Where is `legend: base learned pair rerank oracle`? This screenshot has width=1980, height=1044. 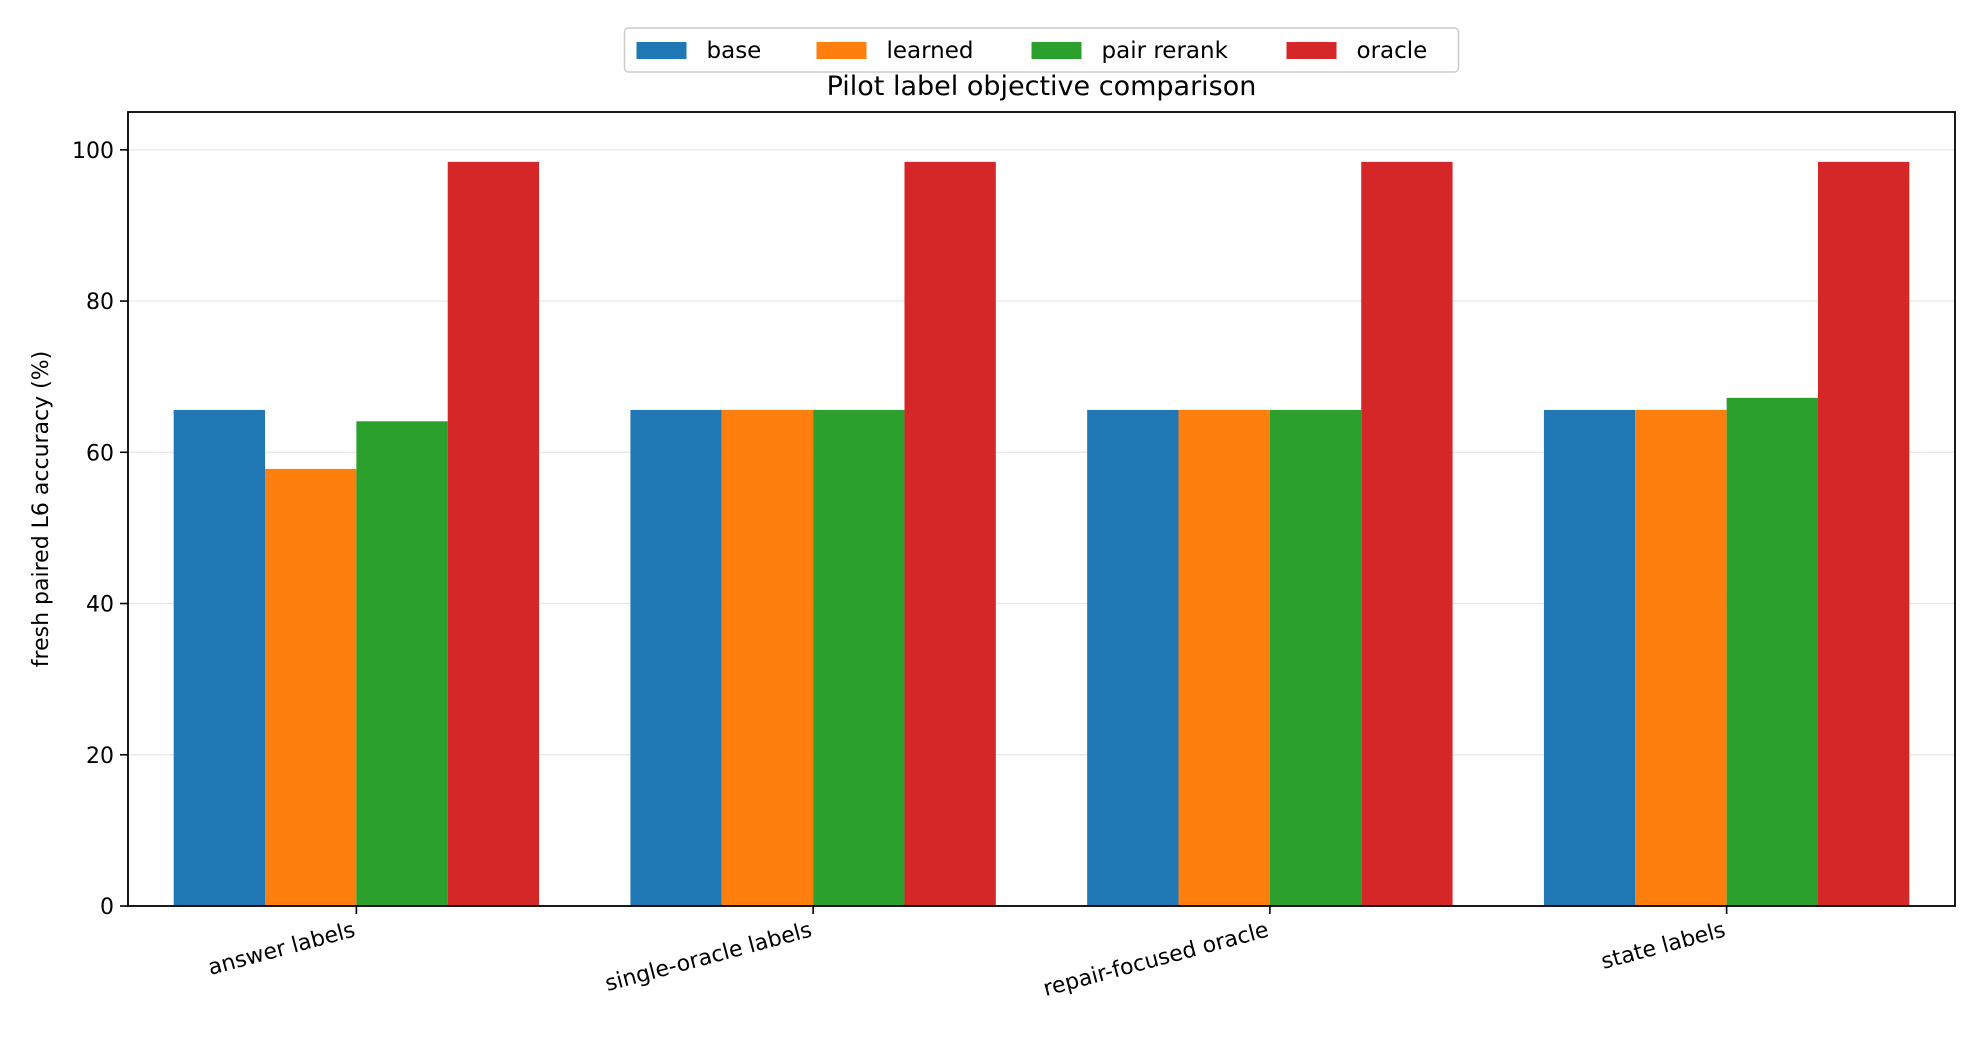
legend: base learned pair rerank oracle is located at coordinates (1041, 50).